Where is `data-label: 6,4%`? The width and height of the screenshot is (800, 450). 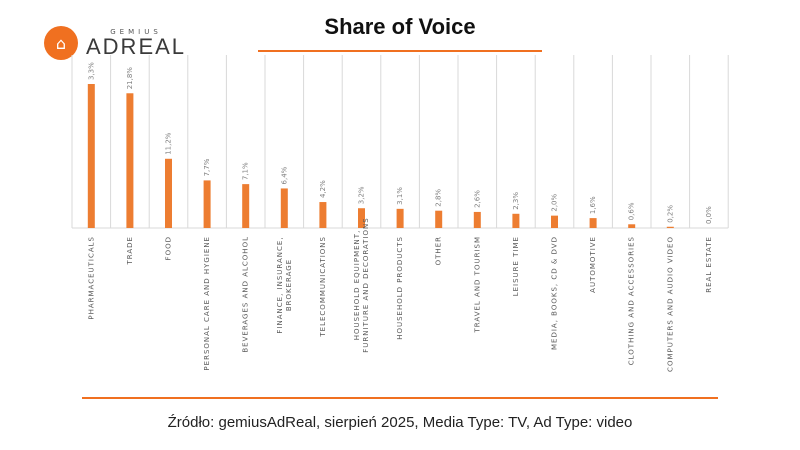
data-label: 6,4% is located at coordinates (284, 175).